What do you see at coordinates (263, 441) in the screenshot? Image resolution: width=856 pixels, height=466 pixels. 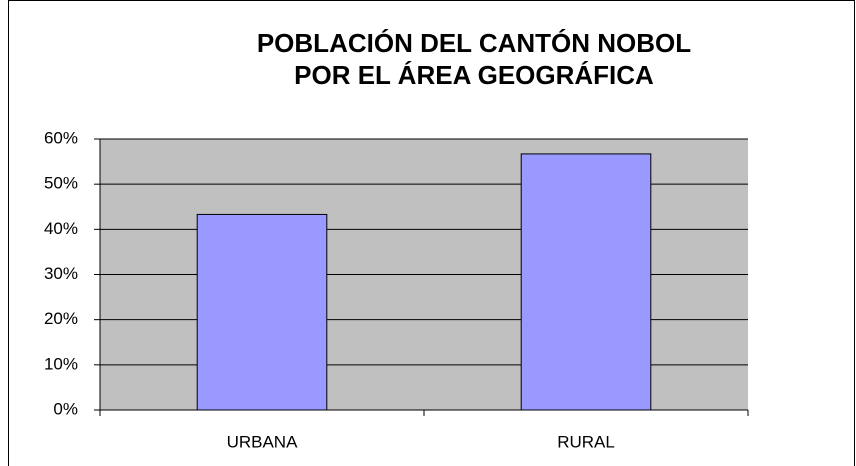 I see `x-tick-label: URBANA` at bounding box center [263, 441].